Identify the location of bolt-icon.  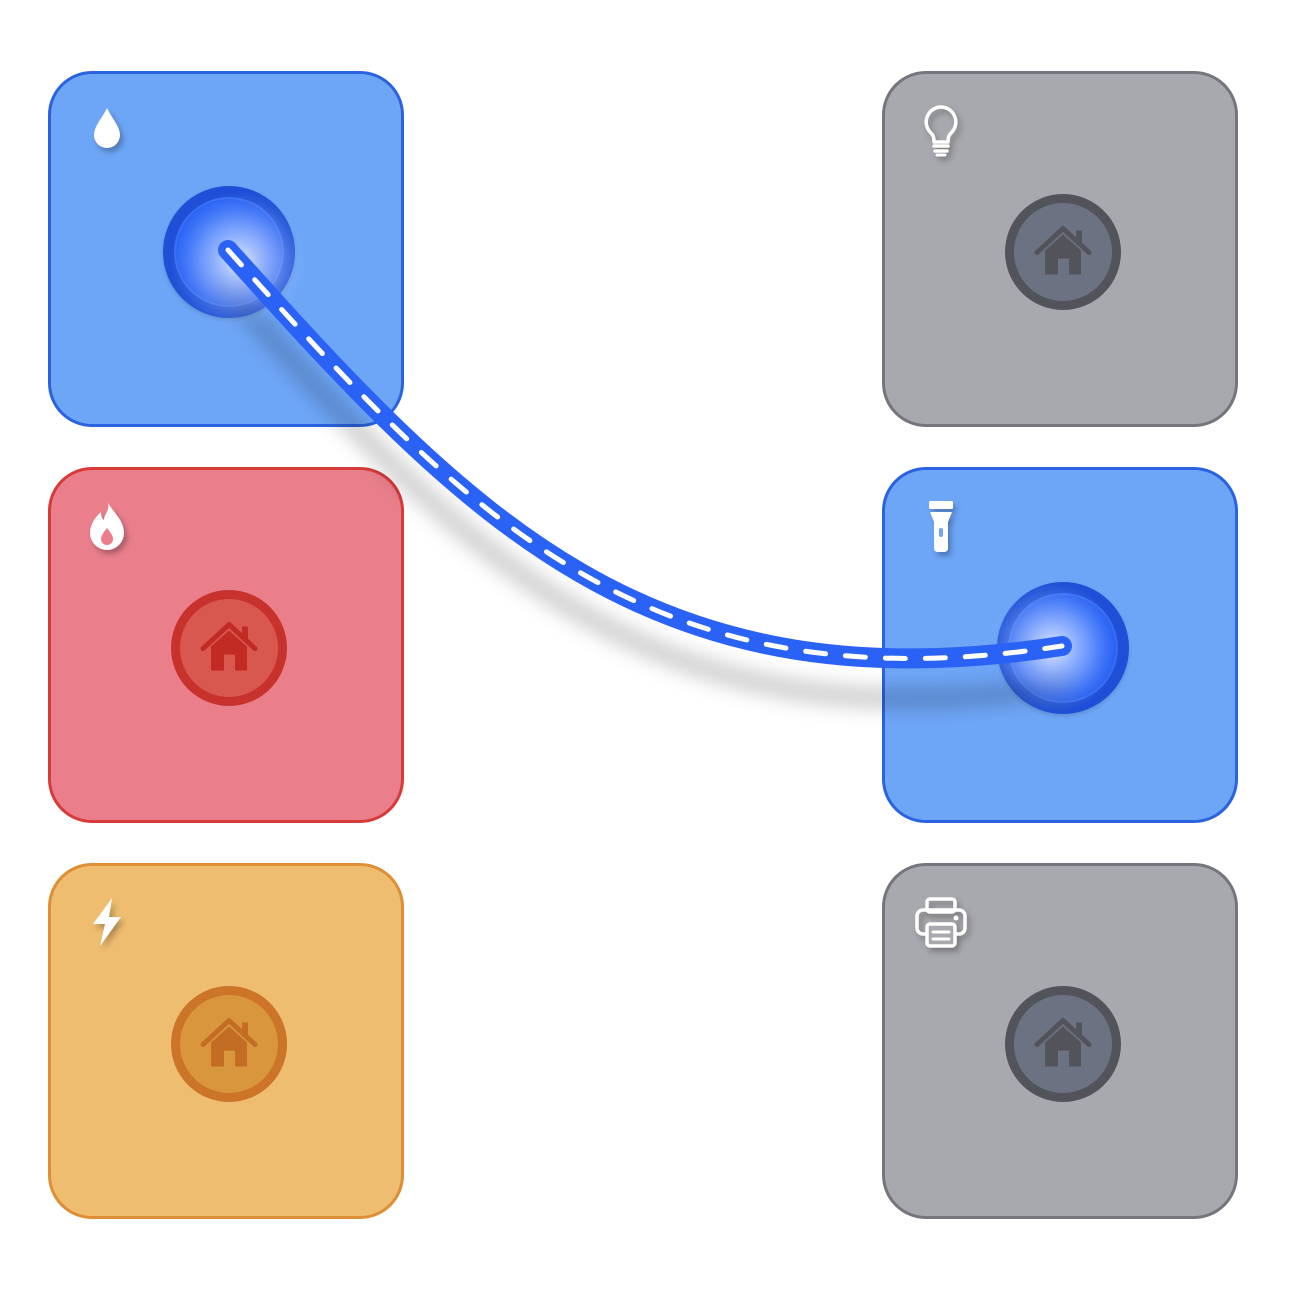
(107, 922).